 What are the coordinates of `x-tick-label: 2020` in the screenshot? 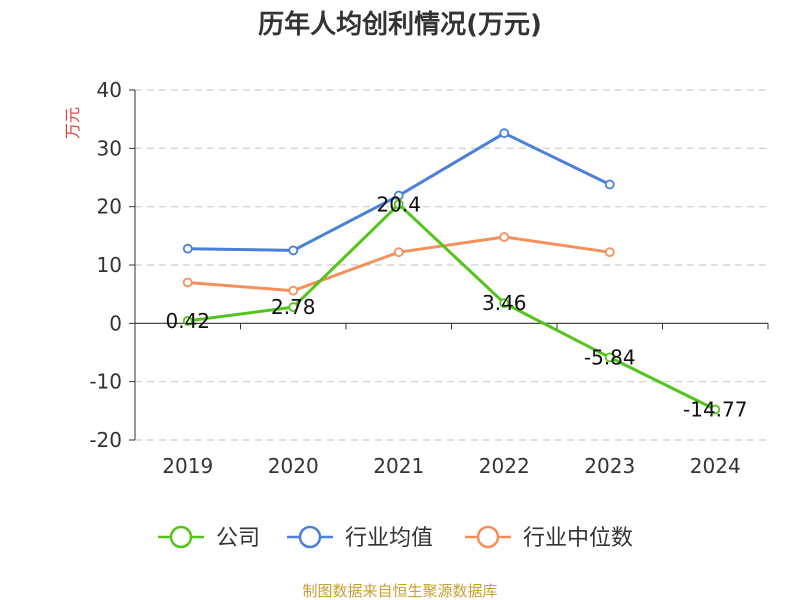 It's located at (293, 466).